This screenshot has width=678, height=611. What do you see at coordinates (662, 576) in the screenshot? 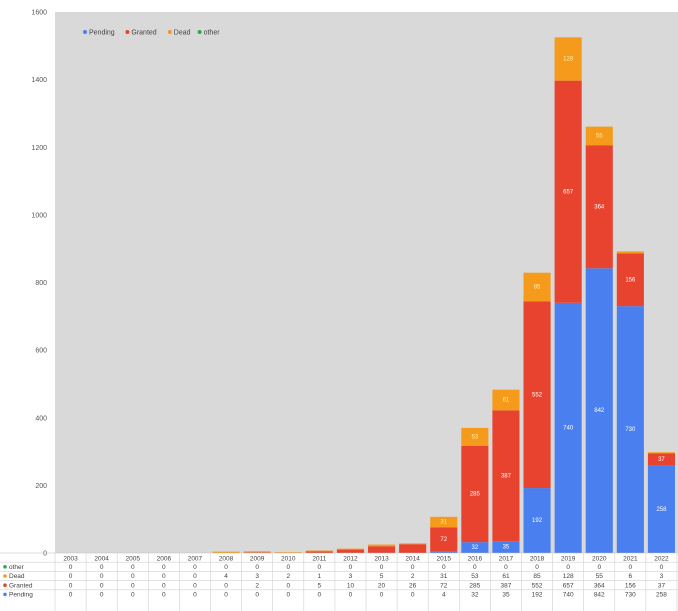
I see `table-cell-dead-2022: 3` at bounding box center [662, 576].